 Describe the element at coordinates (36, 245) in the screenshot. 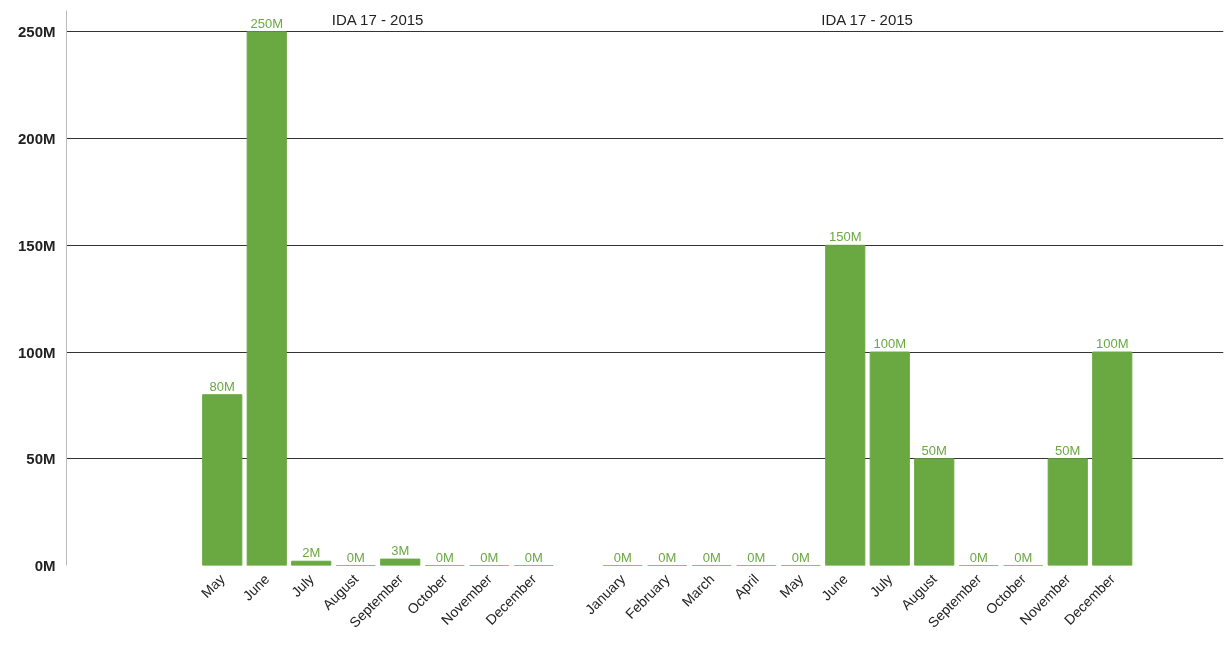

I see `y-tick-label: 150M` at that location.